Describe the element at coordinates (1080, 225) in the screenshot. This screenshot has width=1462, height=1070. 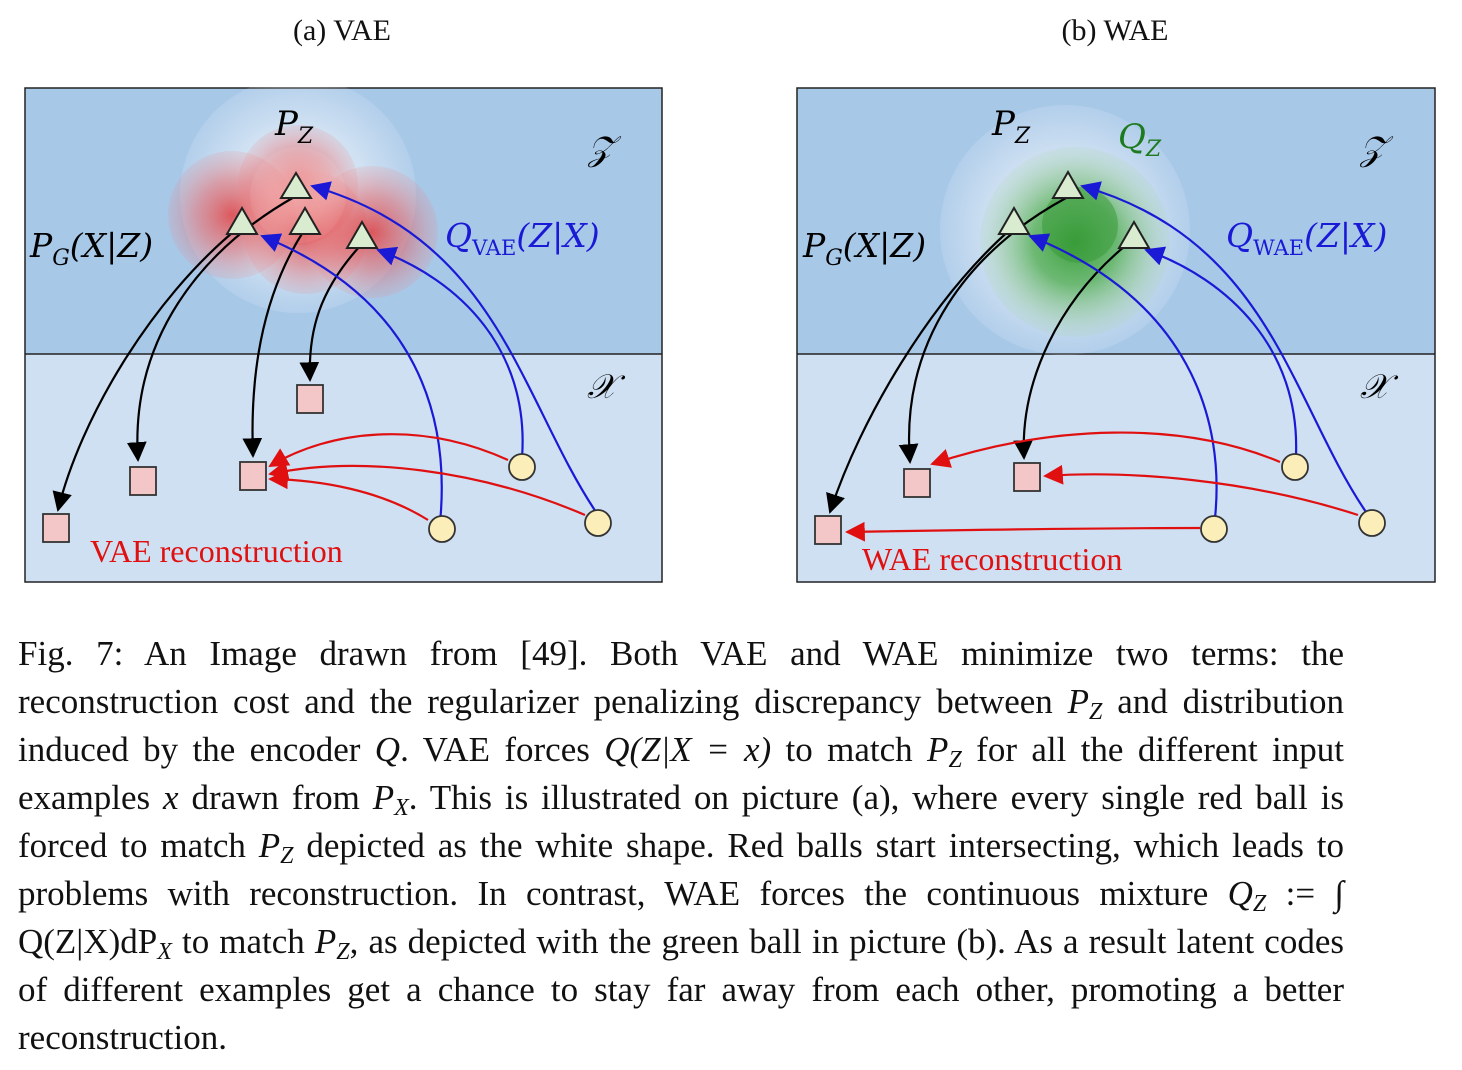
I see `aggregate-posterior-core` at that location.